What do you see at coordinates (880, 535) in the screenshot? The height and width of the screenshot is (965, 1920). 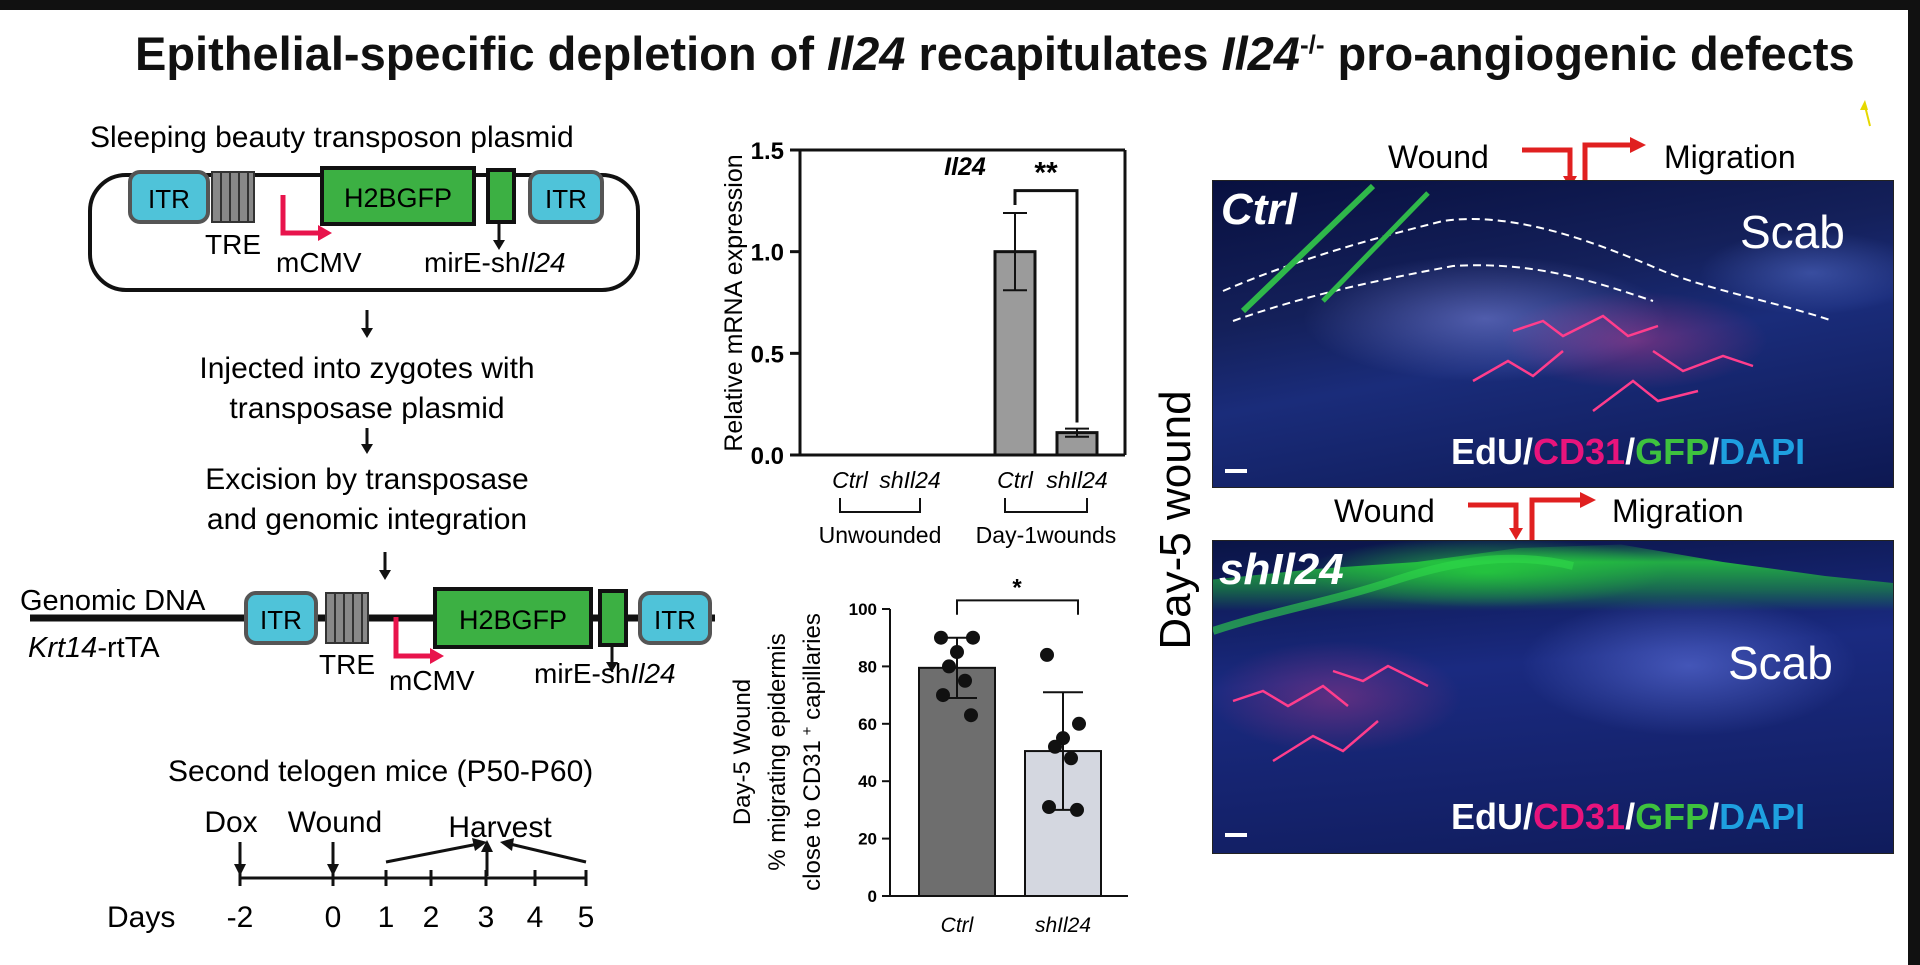 I see `chart1-group-label: Unwounded` at bounding box center [880, 535].